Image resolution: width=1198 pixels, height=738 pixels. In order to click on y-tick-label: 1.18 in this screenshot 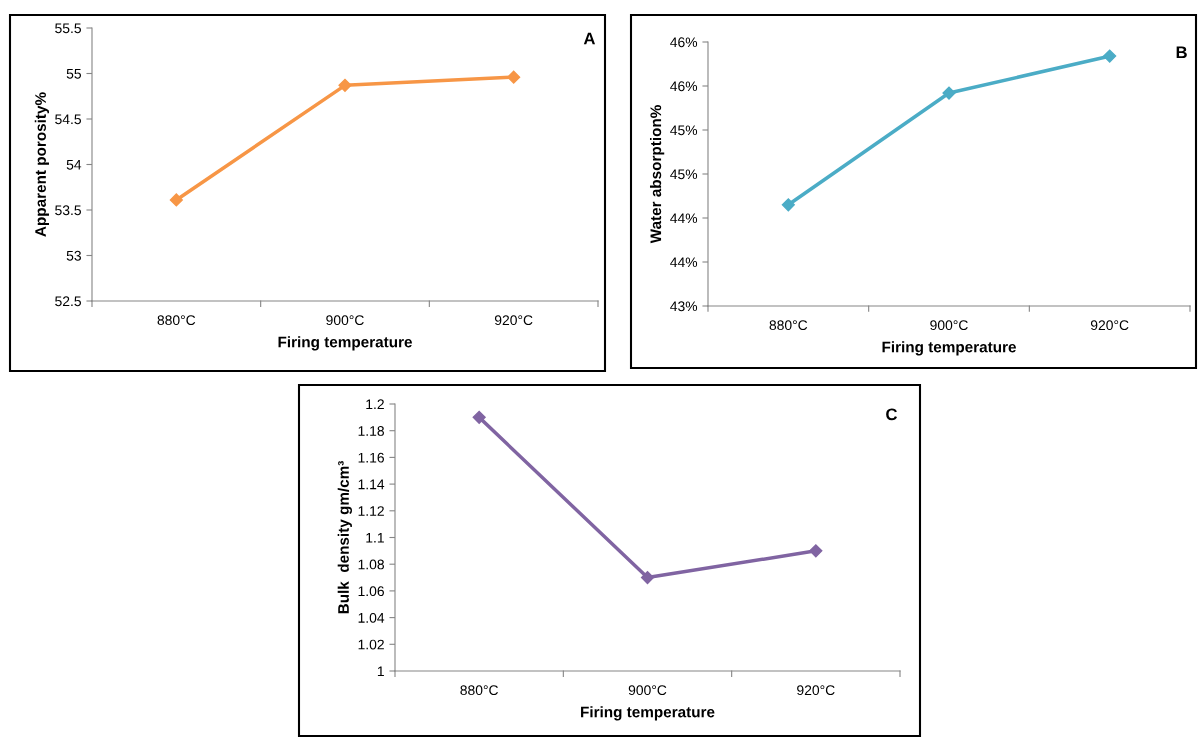, I will do `click(371, 431)`.